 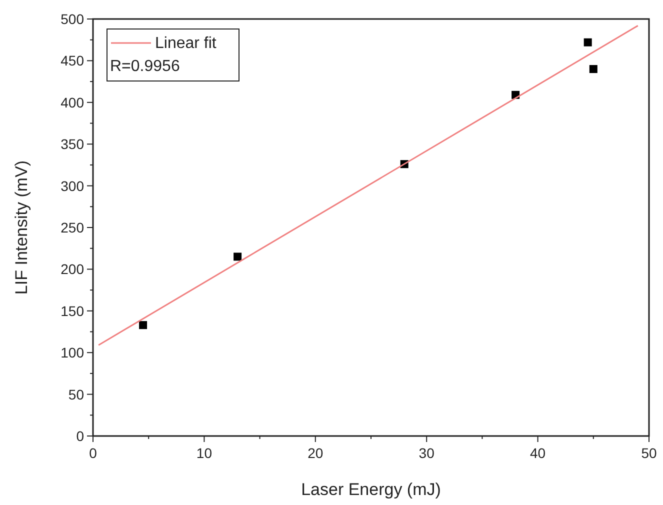 I want to click on y-tick-label: 450, so click(x=72, y=60).